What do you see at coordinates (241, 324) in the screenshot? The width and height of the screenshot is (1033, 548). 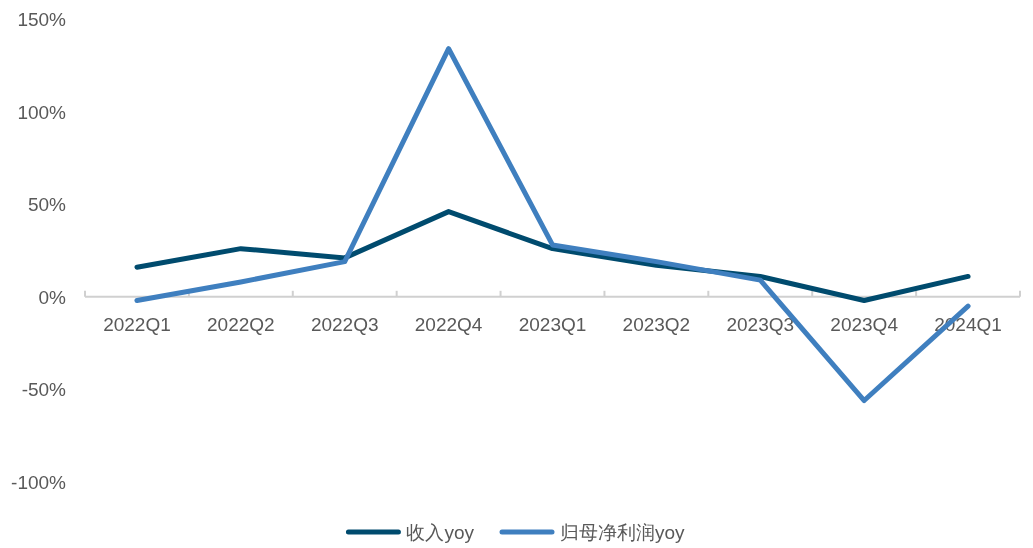 I see `x-tick-label: 2022Q2` at bounding box center [241, 324].